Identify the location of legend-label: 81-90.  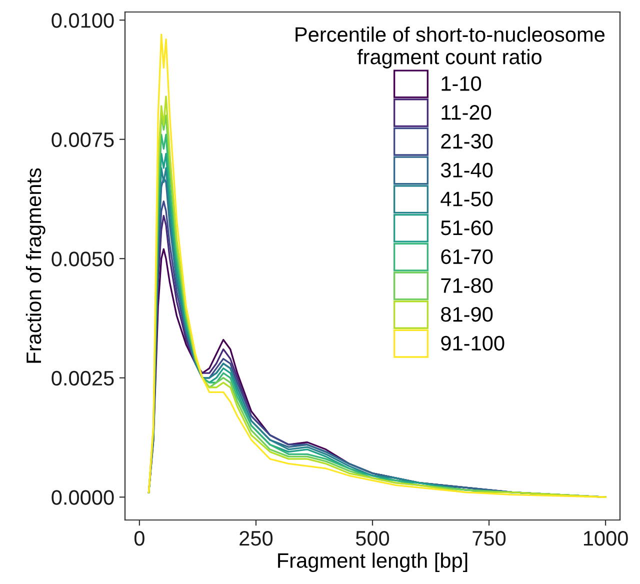
(467, 314).